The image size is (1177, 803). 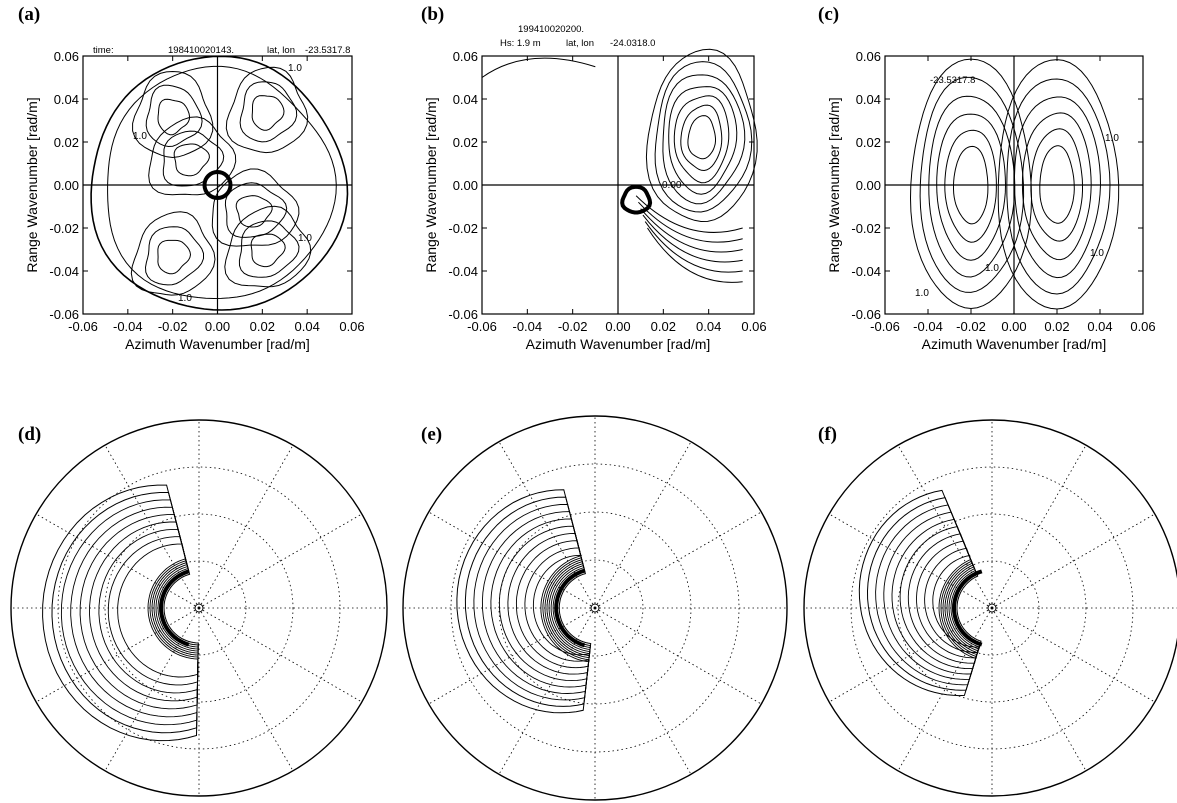 I want to click on panel-label: (e), so click(x=431, y=434).